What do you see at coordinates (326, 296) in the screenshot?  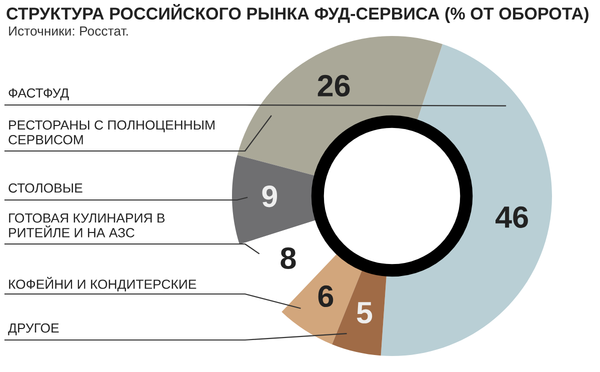 I see `data-label: 6` at bounding box center [326, 296].